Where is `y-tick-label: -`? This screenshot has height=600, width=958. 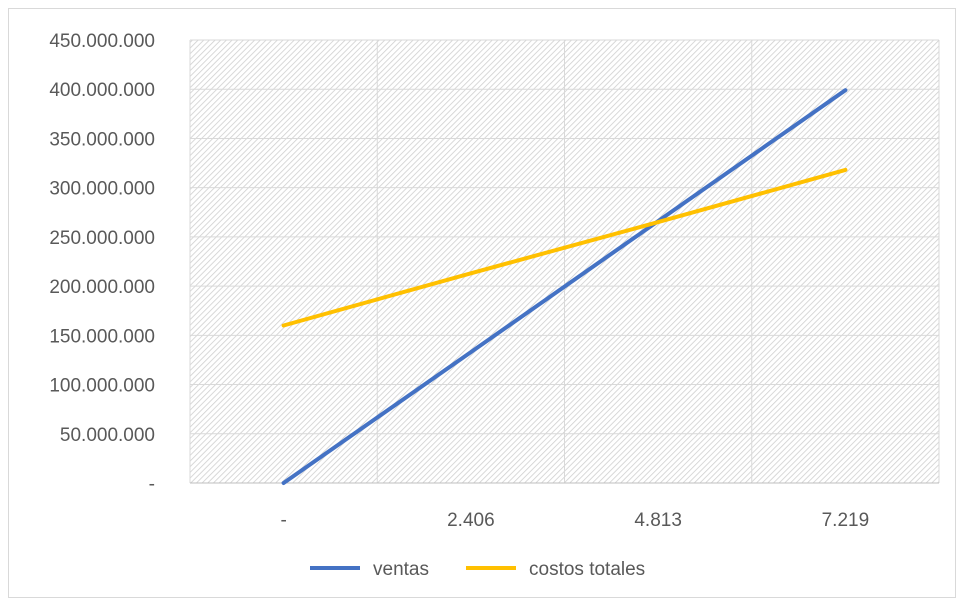
y-tick-label: - is located at coordinates (152, 484).